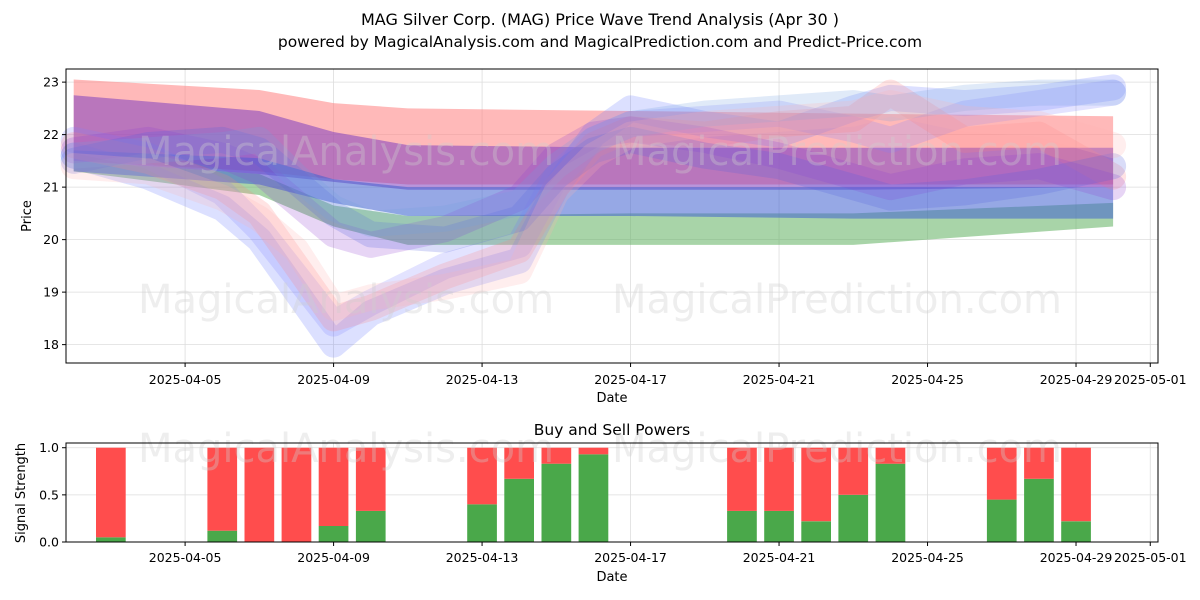 The height and width of the screenshot is (600, 1200). What do you see at coordinates (1150, 557) in the screenshot?
I see `signal-x-tick-label: 2025-05-01` at bounding box center [1150, 557].